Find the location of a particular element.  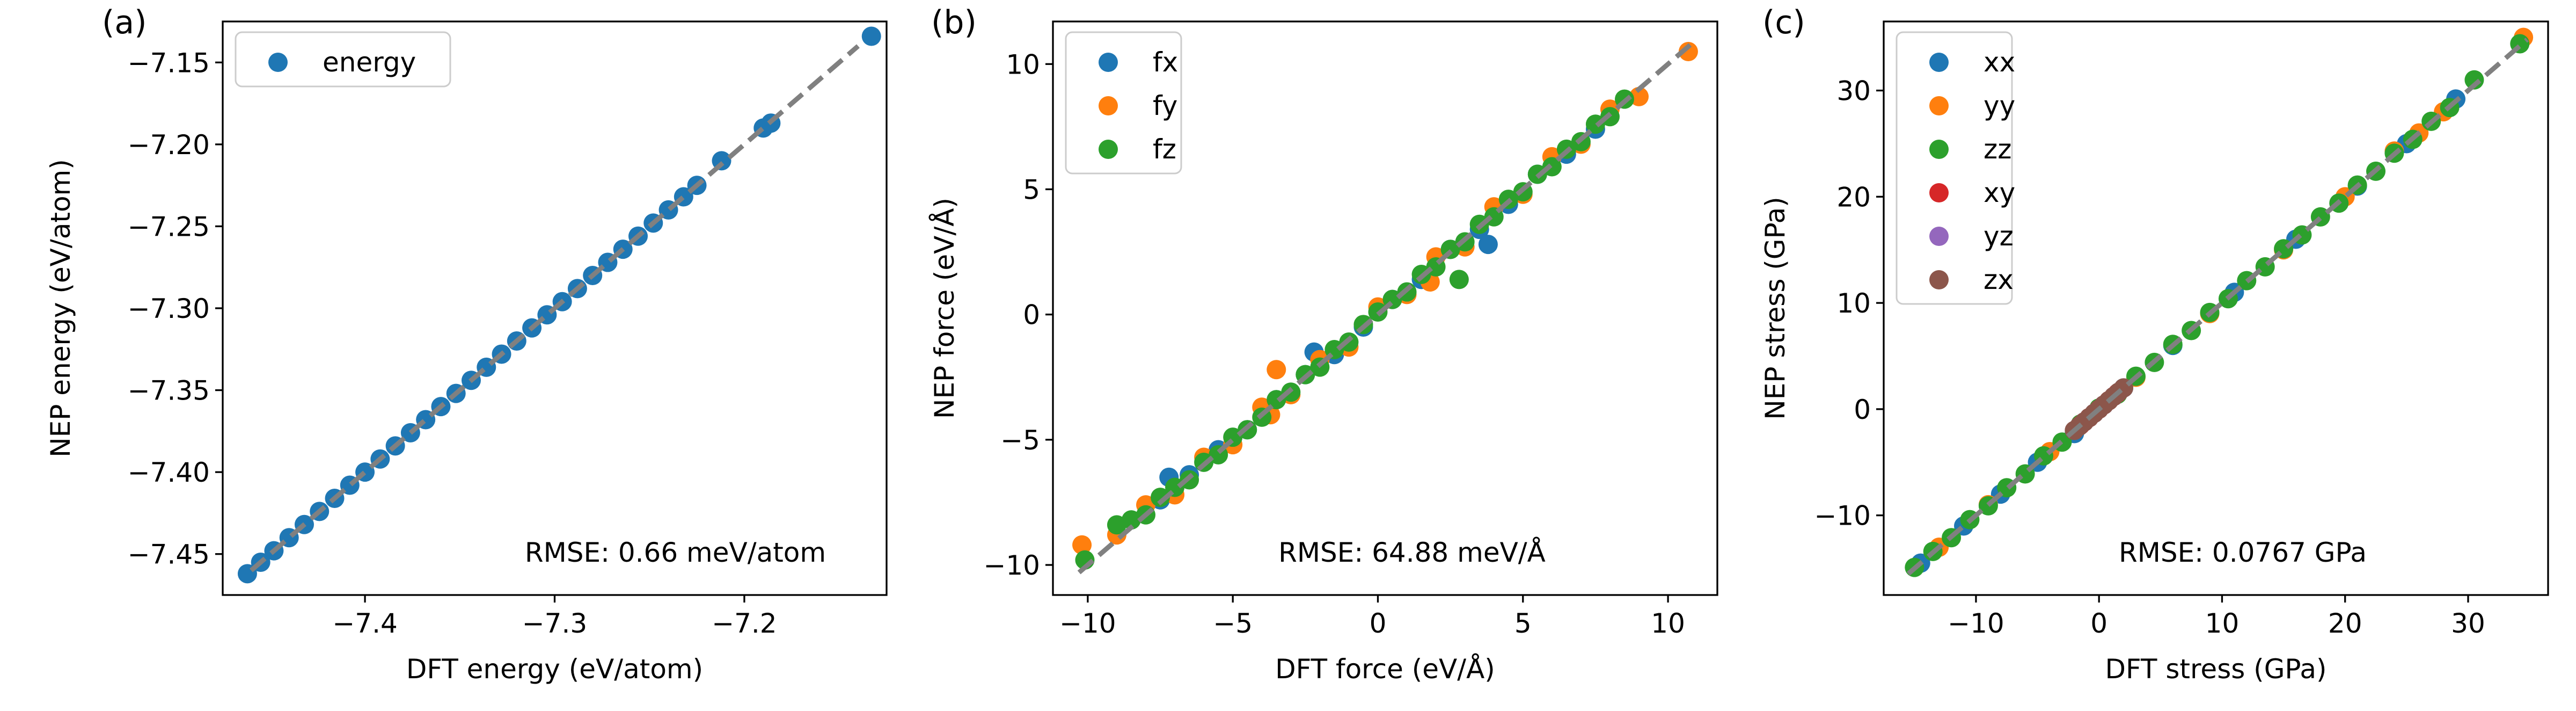

legend: energy is located at coordinates (343, 59).